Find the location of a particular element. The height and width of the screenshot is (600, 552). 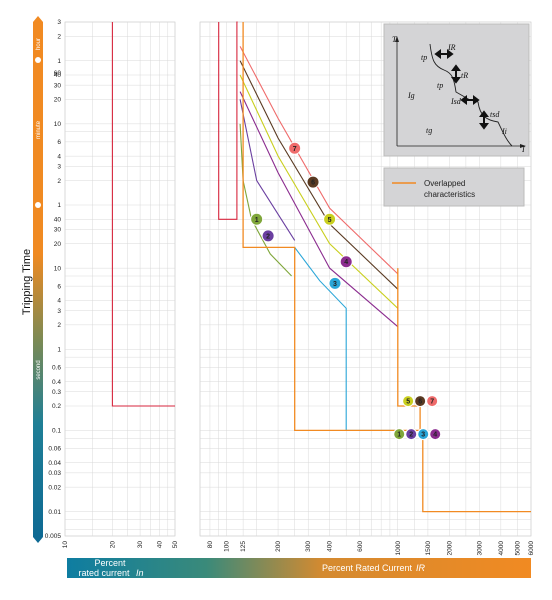

curve-badge-label-6: 6 is located at coordinates (313, 183).